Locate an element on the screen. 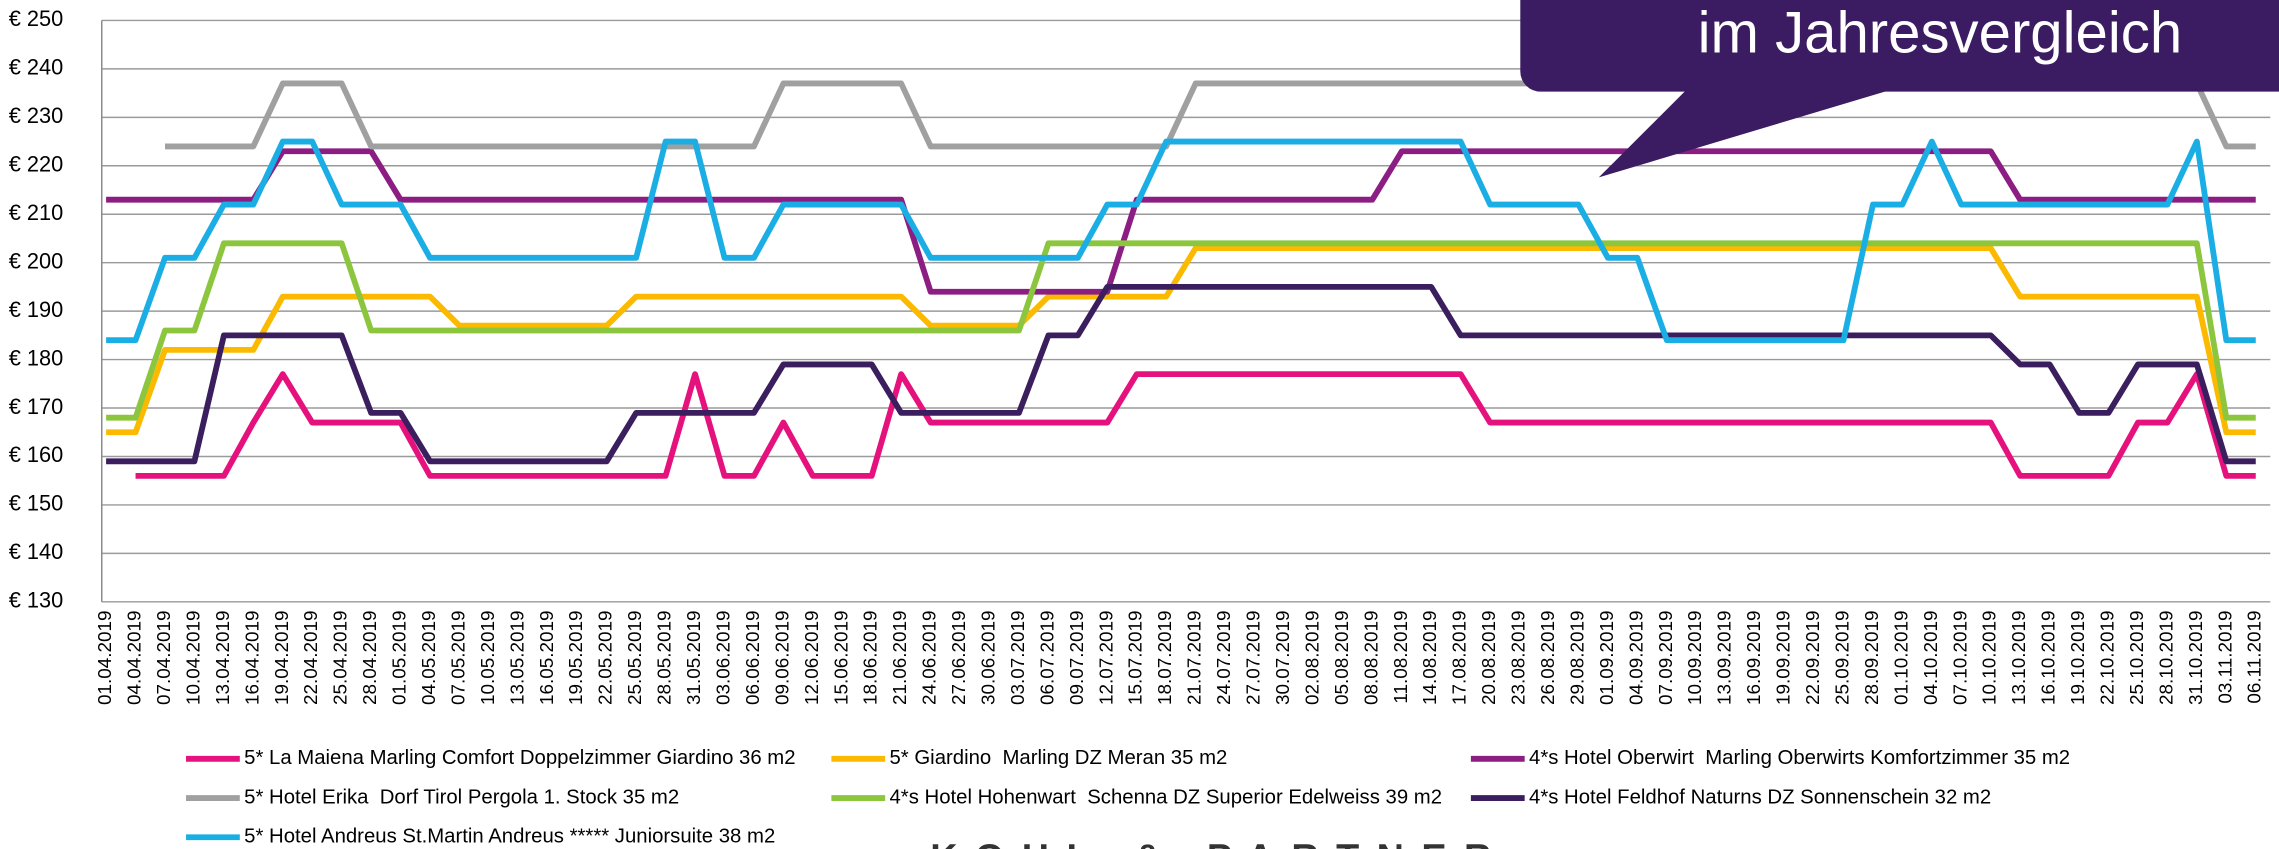  x-tick-label: 06.11.2019 is located at coordinates (2255, 657).